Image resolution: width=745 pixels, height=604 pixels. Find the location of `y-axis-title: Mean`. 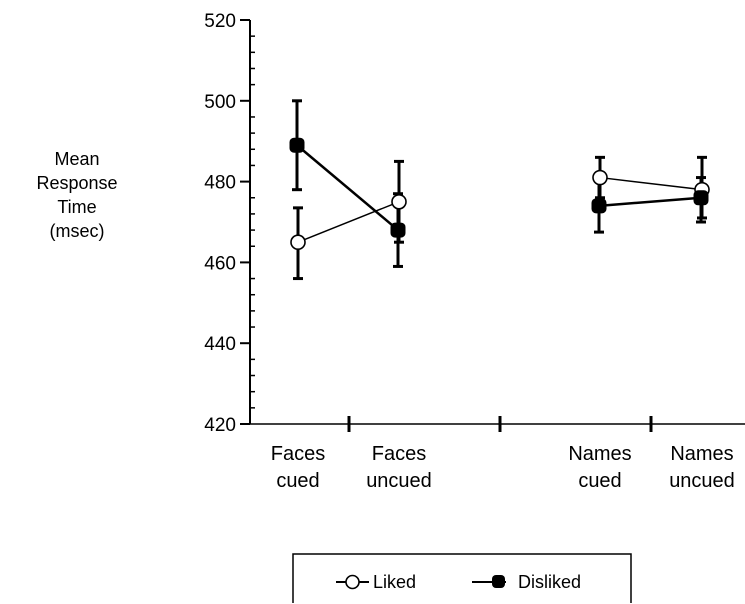

y-axis-title: Mean is located at coordinates (76, 159).